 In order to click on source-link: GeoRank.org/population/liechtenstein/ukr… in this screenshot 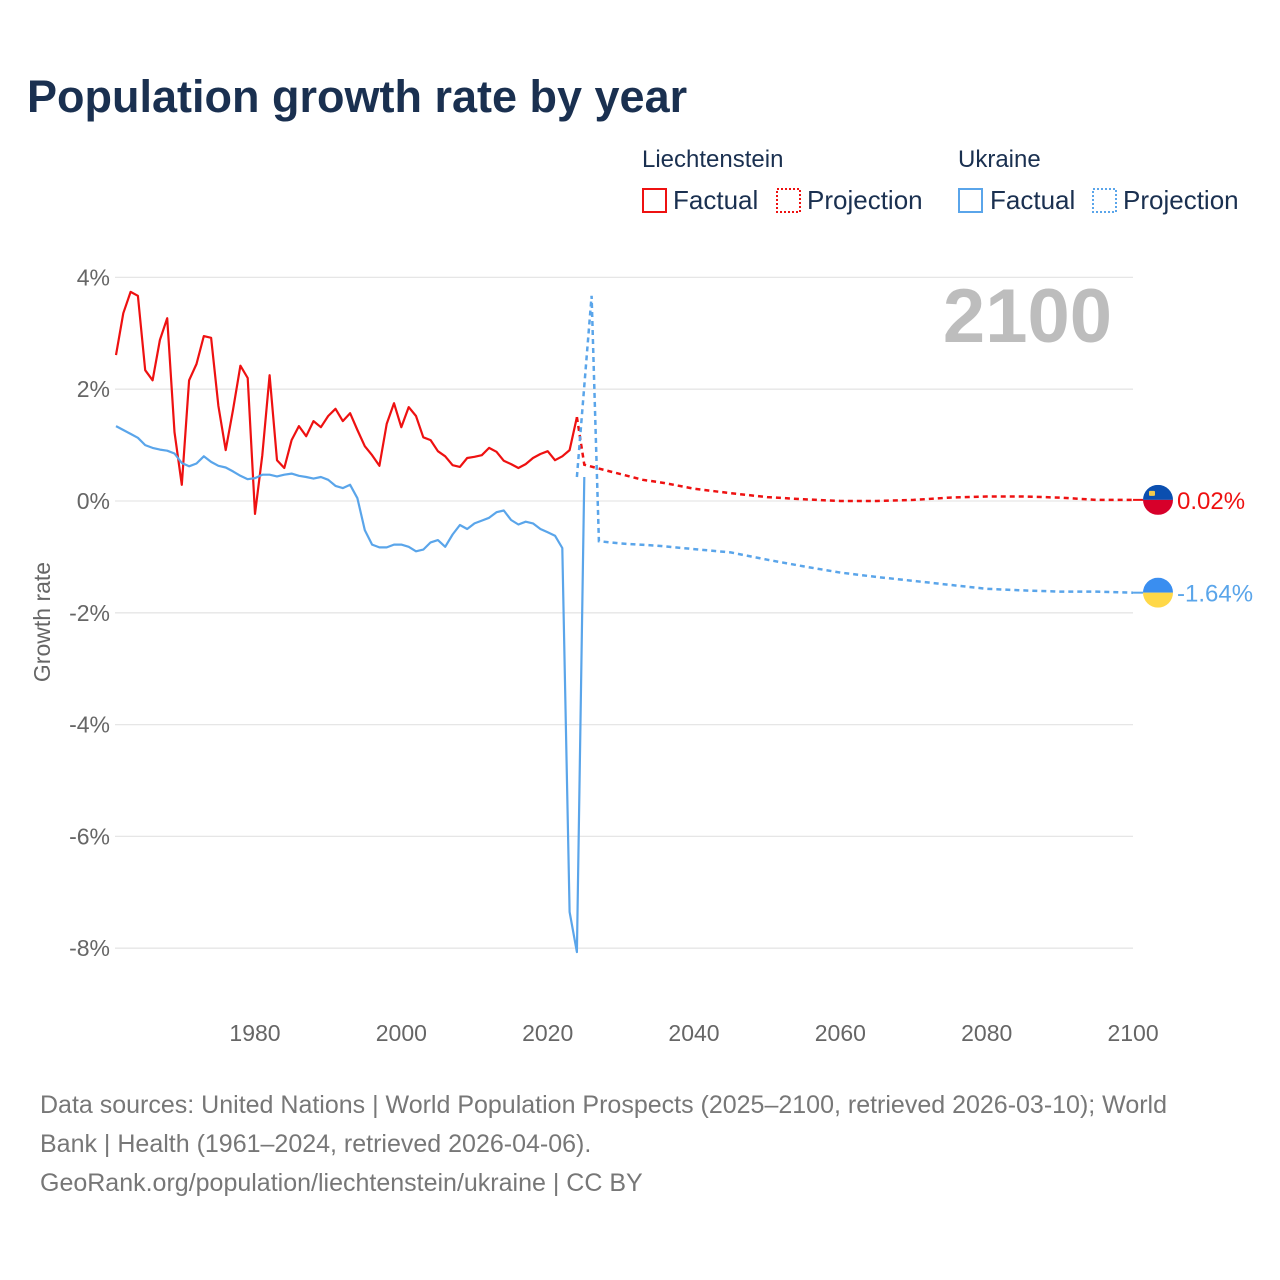, I will do `click(341, 1183)`.